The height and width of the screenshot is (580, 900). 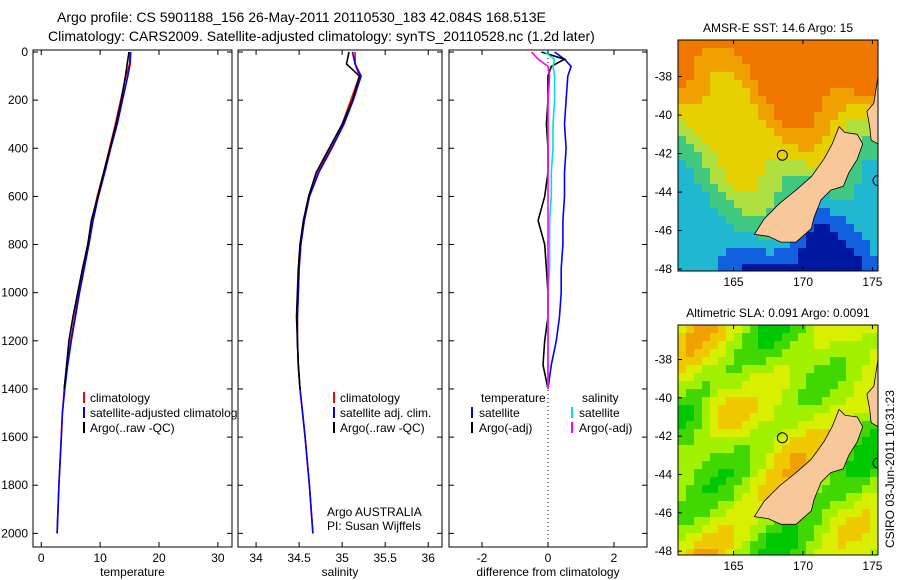 I want to click on series-line-salinity-argo-adj-, so click(x=540, y=220).